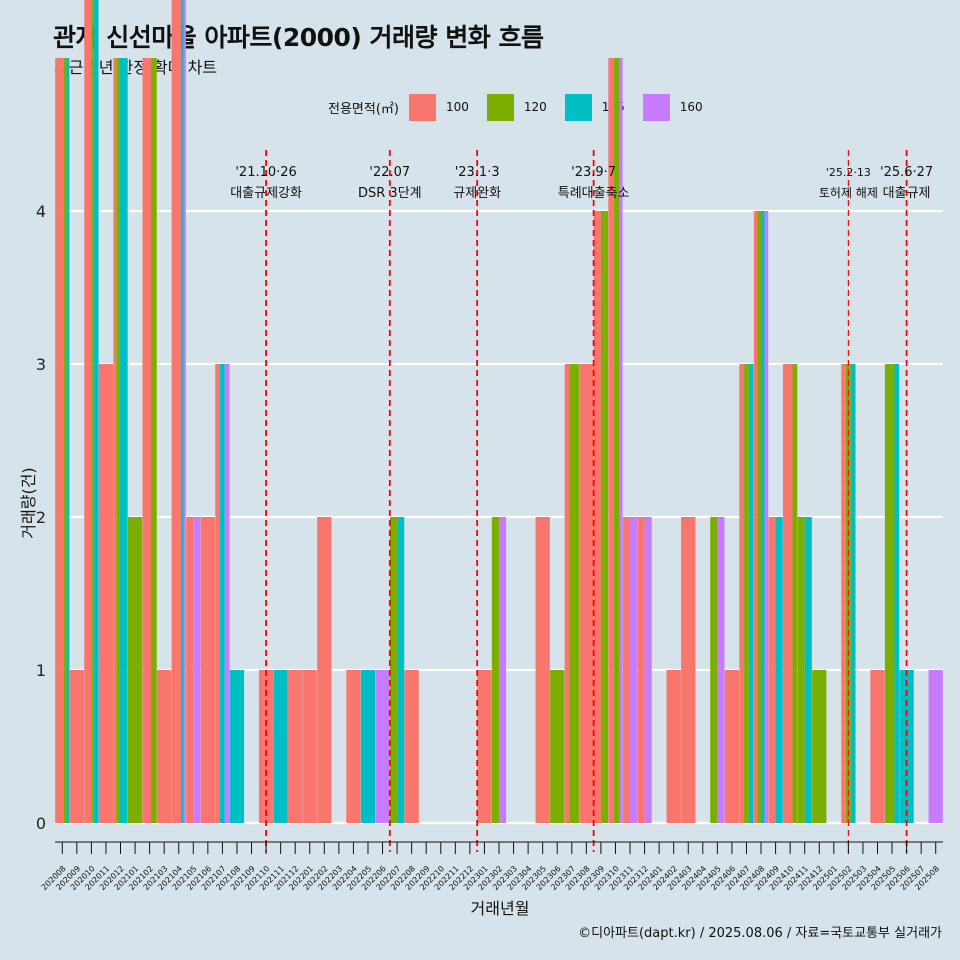  What do you see at coordinates (457, 107) in the screenshot?
I see `legend-label-100: 100` at bounding box center [457, 107].